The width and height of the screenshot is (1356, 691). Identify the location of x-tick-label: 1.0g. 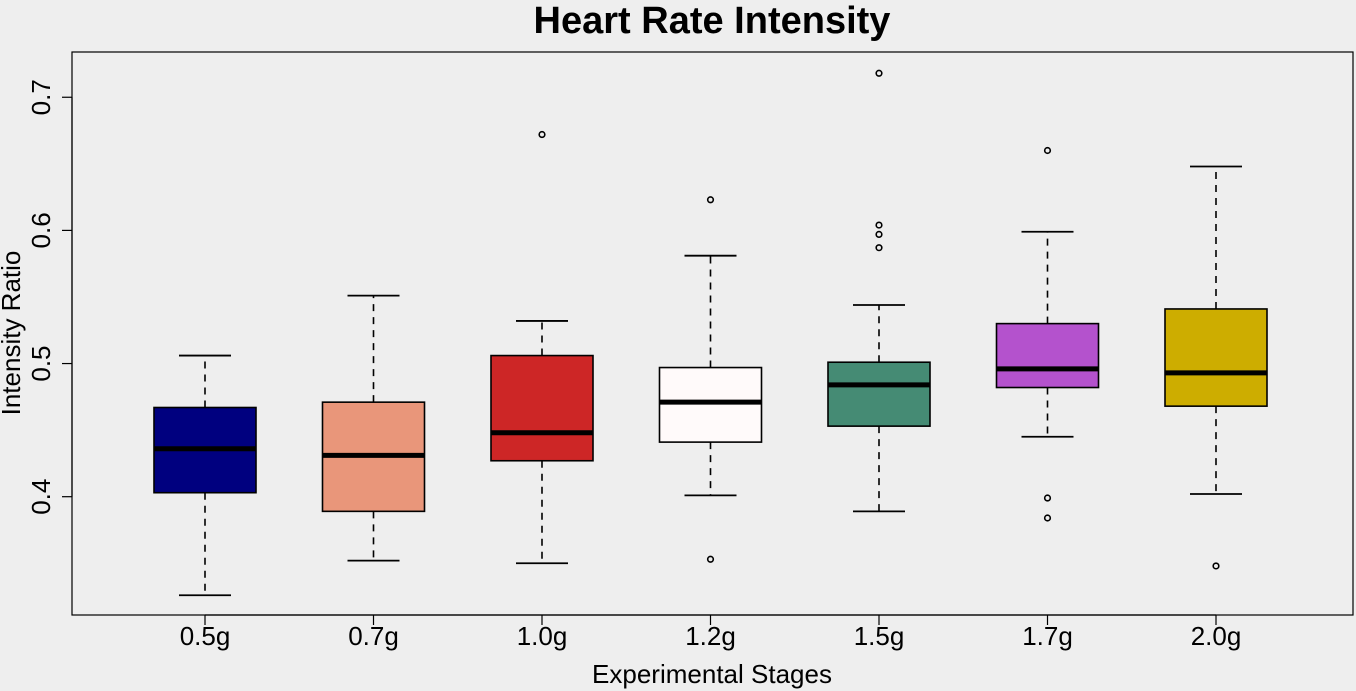
(542, 636).